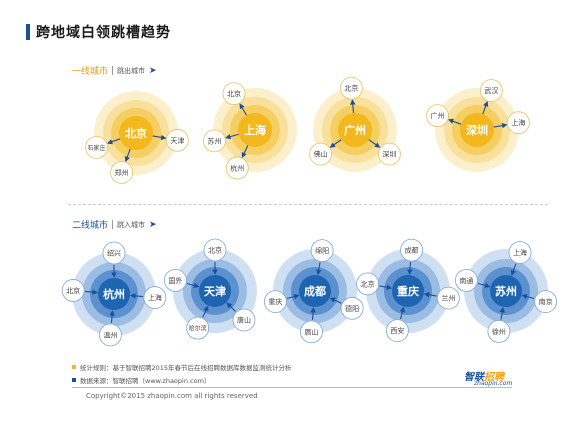  I want to click on satellite-label: 武汉, so click(491, 90).